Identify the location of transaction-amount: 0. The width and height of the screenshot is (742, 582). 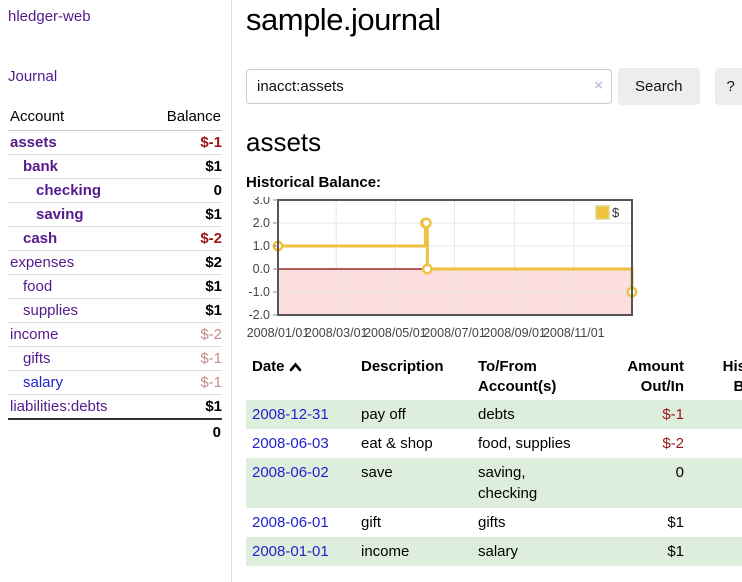
(679, 472).